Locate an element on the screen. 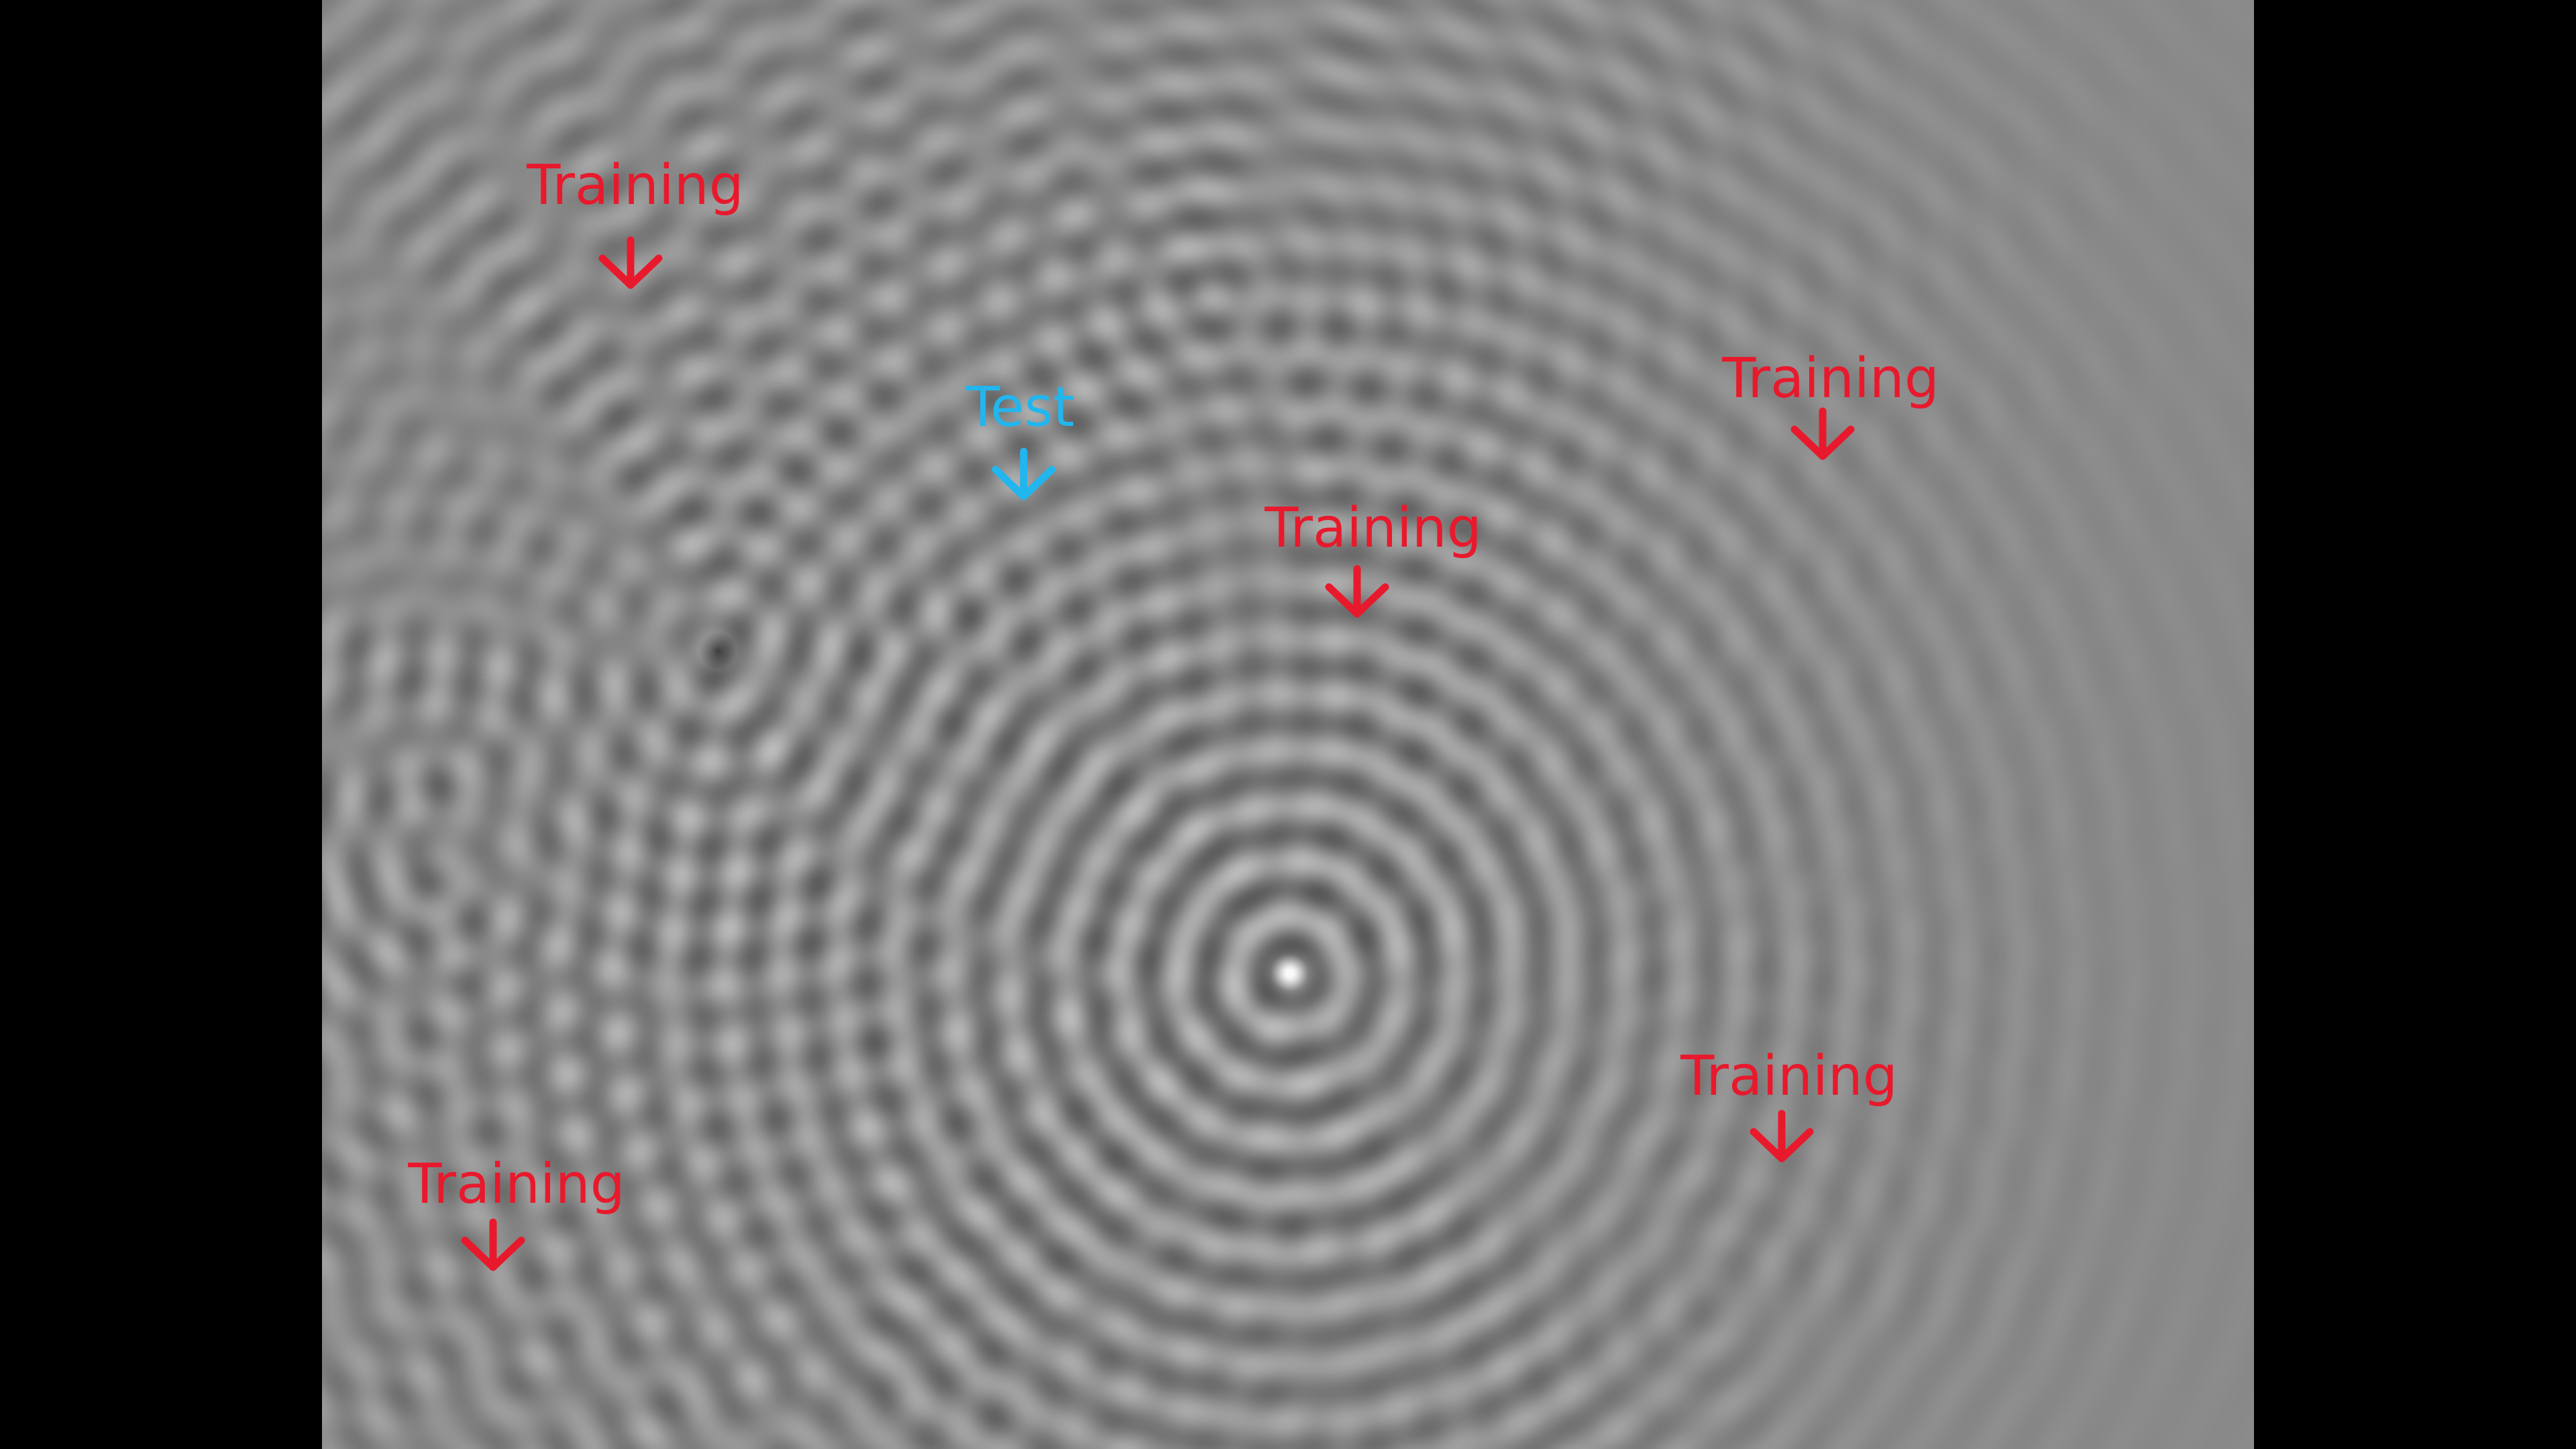 This screenshot has height=1449, width=2576. marker-training-5: Training is located at coordinates (516, 1211).